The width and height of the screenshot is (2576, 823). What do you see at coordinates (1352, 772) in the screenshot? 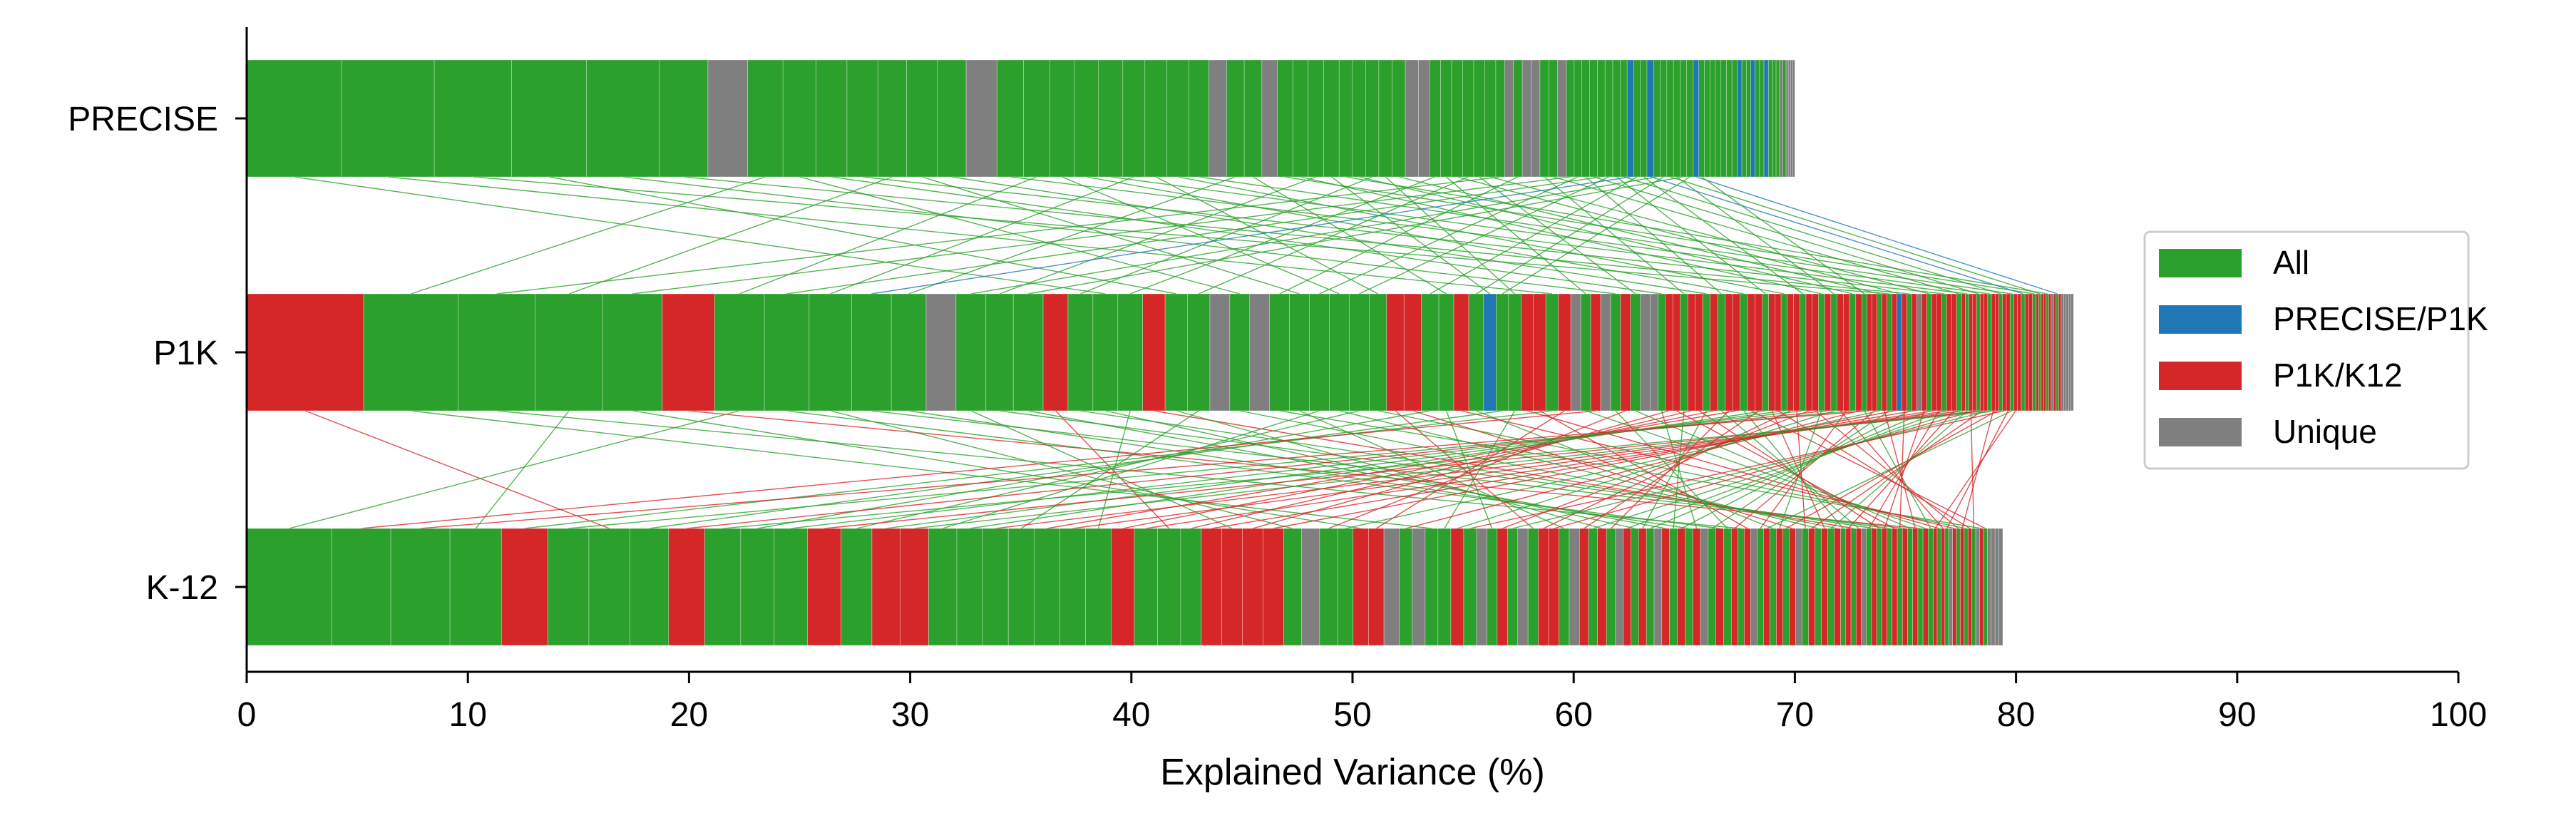
I see `x-axis-title: Explained Variance (%)` at bounding box center [1352, 772].